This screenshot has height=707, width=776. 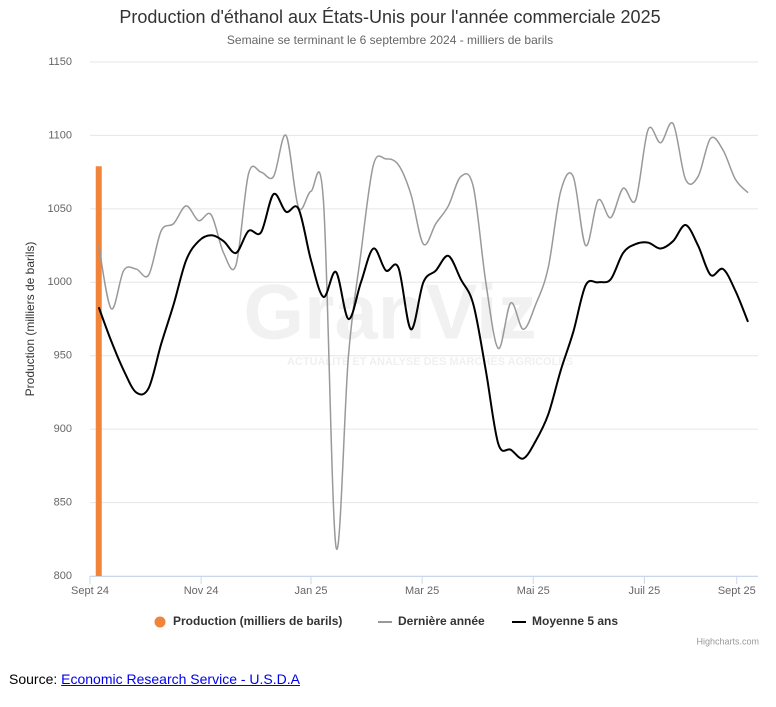 I want to click on x-tick-label: Mai 25, so click(x=533, y=591).